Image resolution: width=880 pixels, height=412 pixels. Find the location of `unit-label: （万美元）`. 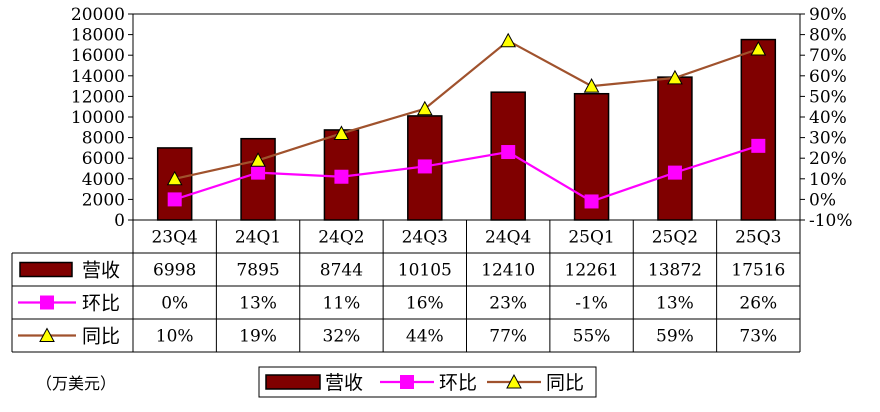

unit-label: （万美元） is located at coordinates (76, 382).